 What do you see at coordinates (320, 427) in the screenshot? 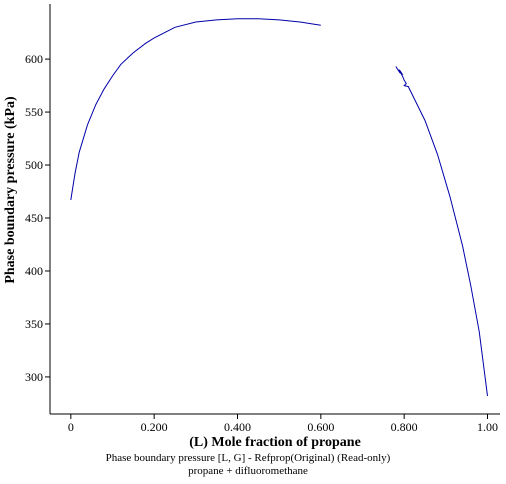
I see `x-tick-label: 0.600` at bounding box center [320, 427].